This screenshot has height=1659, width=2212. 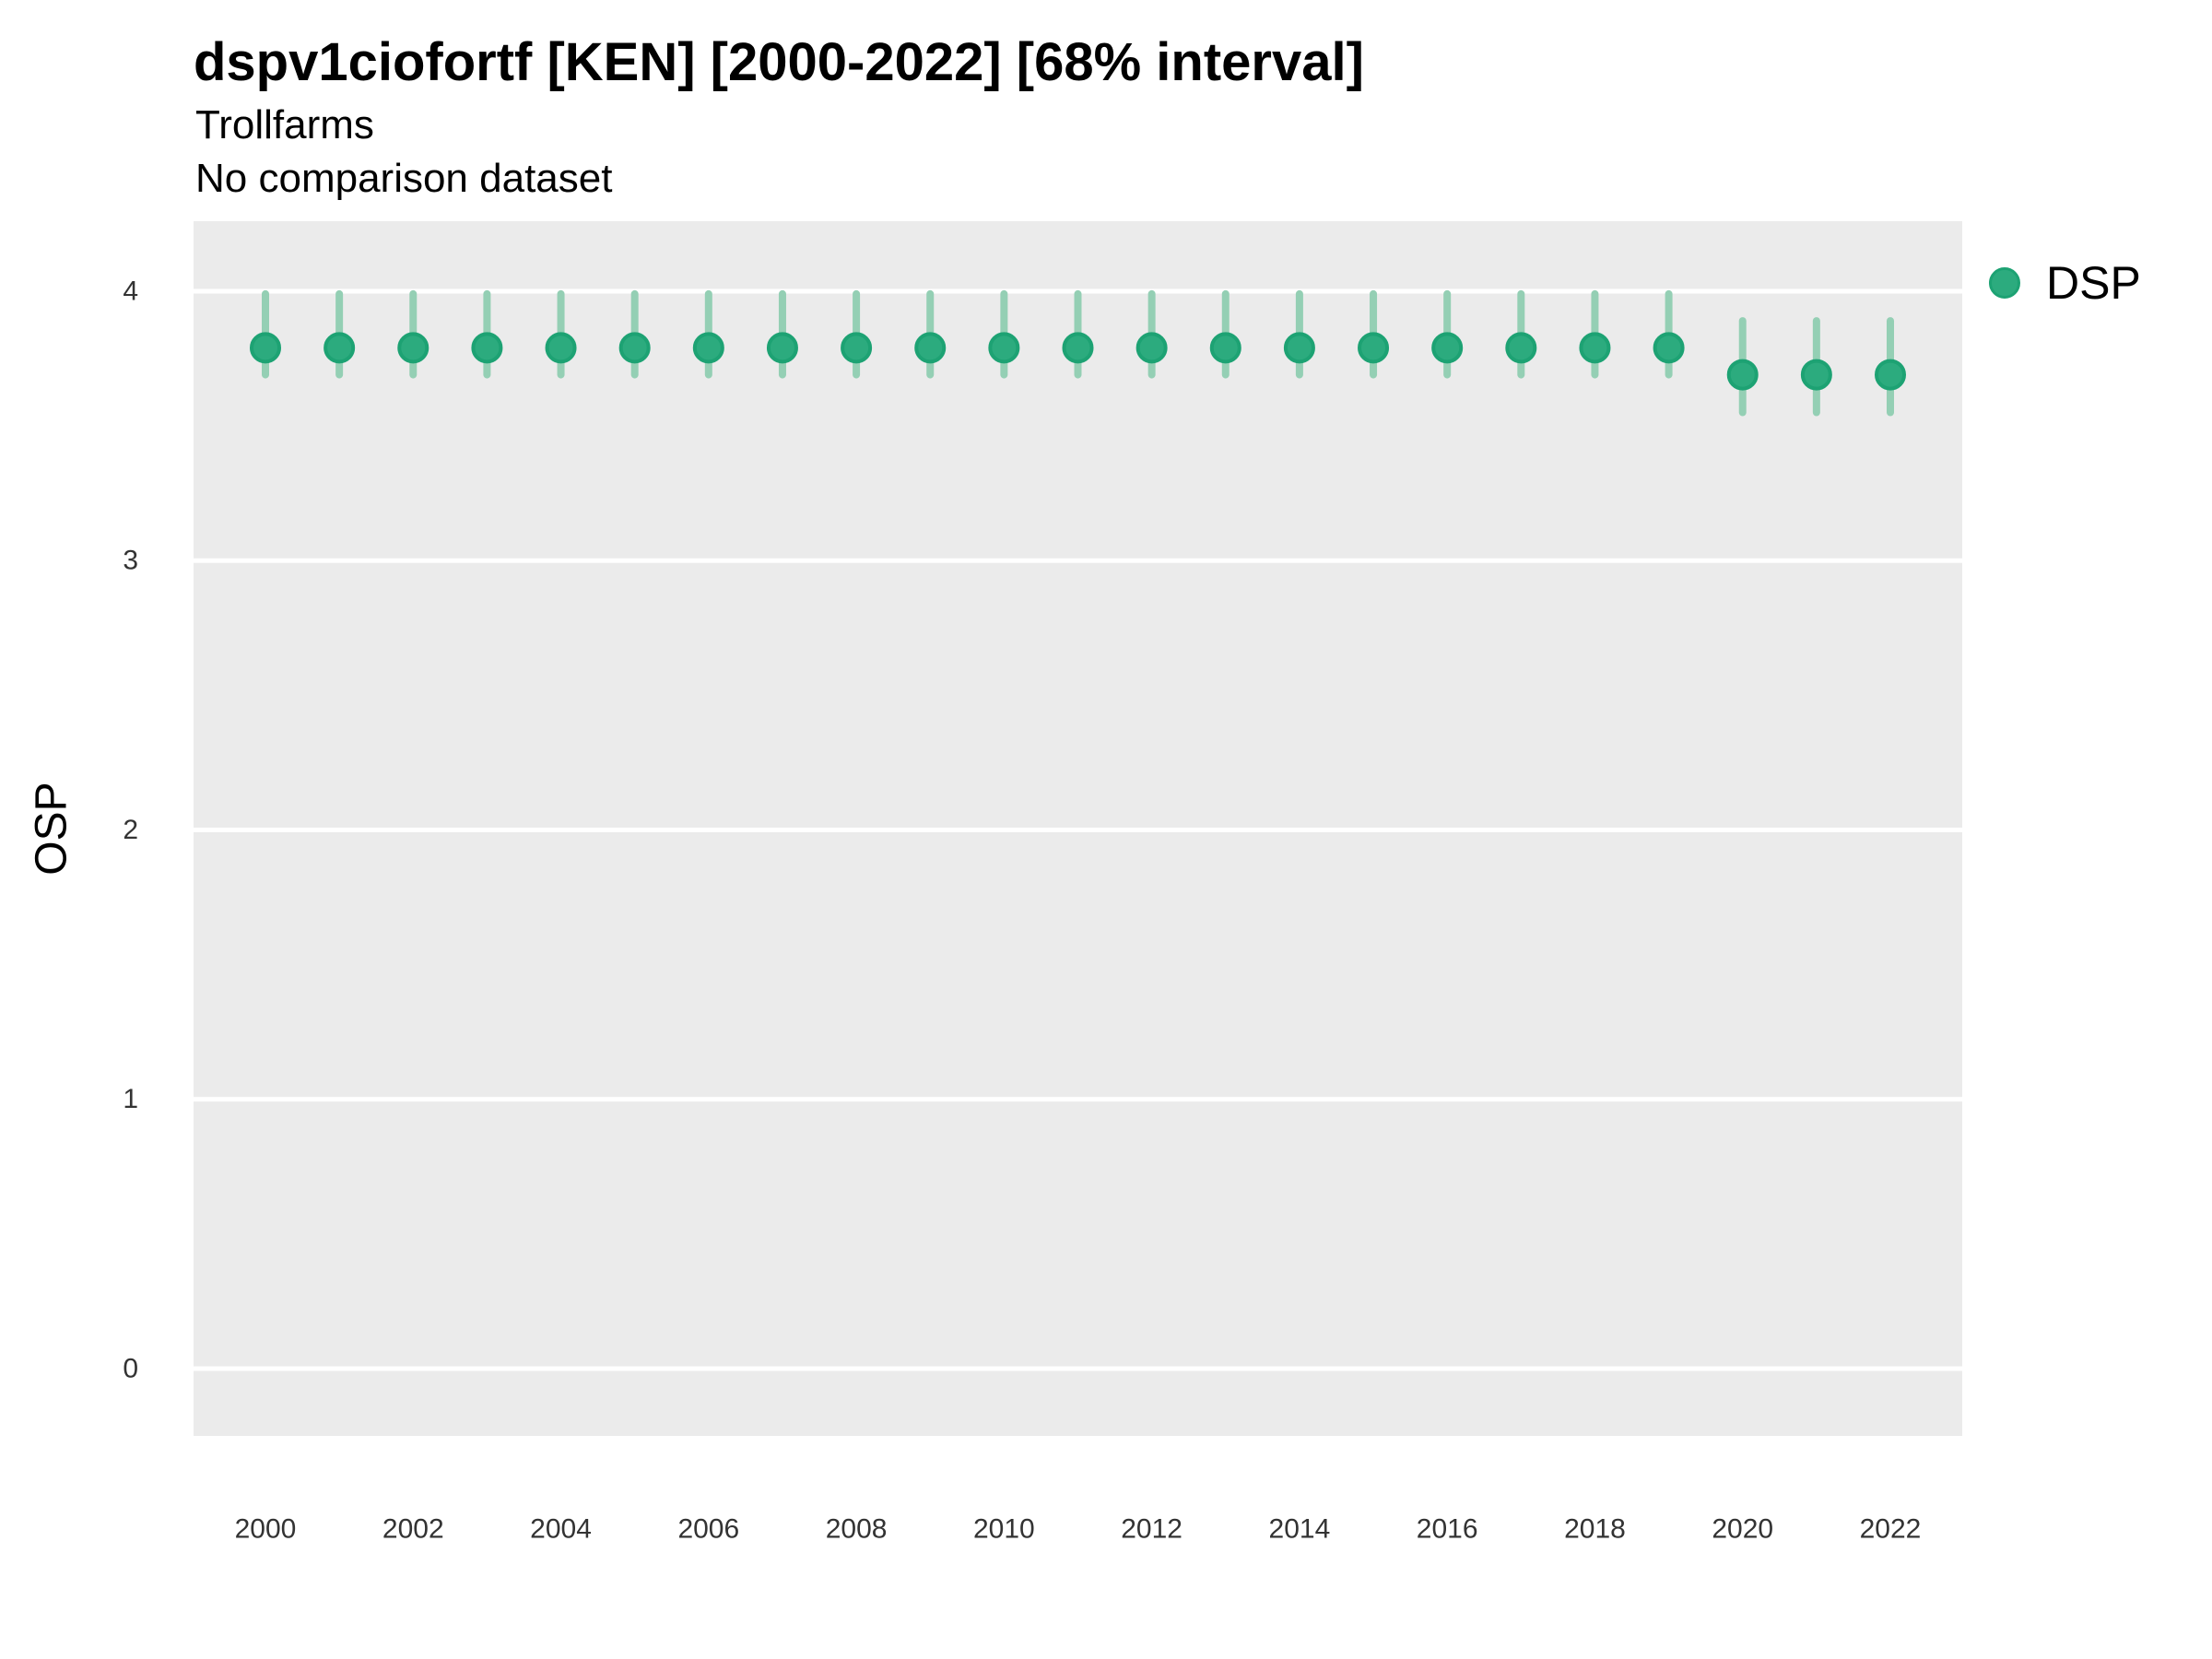 What do you see at coordinates (1299, 348) in the screenshot?
I see `point-2014` at bounding box center [1299, 348].